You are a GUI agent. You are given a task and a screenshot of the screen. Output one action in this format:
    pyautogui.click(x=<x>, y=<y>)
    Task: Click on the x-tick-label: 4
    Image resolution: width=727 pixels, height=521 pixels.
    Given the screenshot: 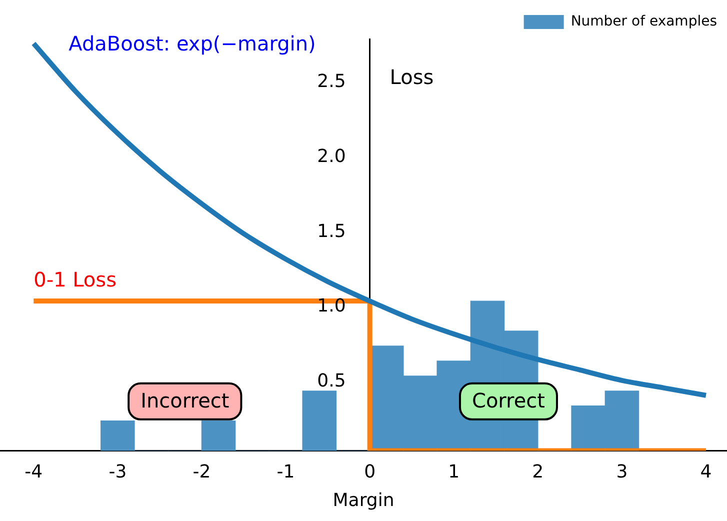 What is the action you would take?
    pyautogui.click(x=706, y=471)
    